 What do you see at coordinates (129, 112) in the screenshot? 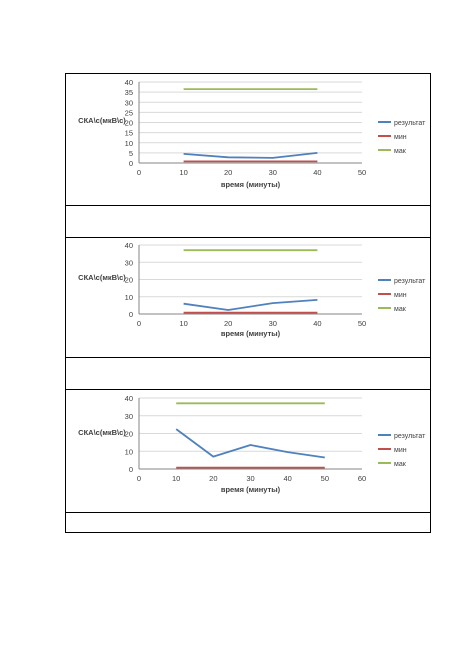
I see `y-tick-label: 25` at bounding box center [129, 112].